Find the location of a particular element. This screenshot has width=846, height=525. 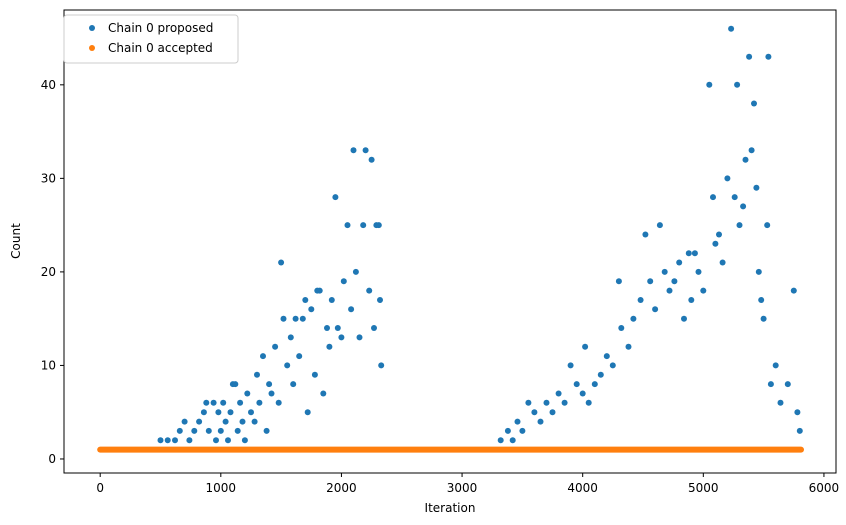

x-tick-label: 3000 is located at coordinates (462, 488).